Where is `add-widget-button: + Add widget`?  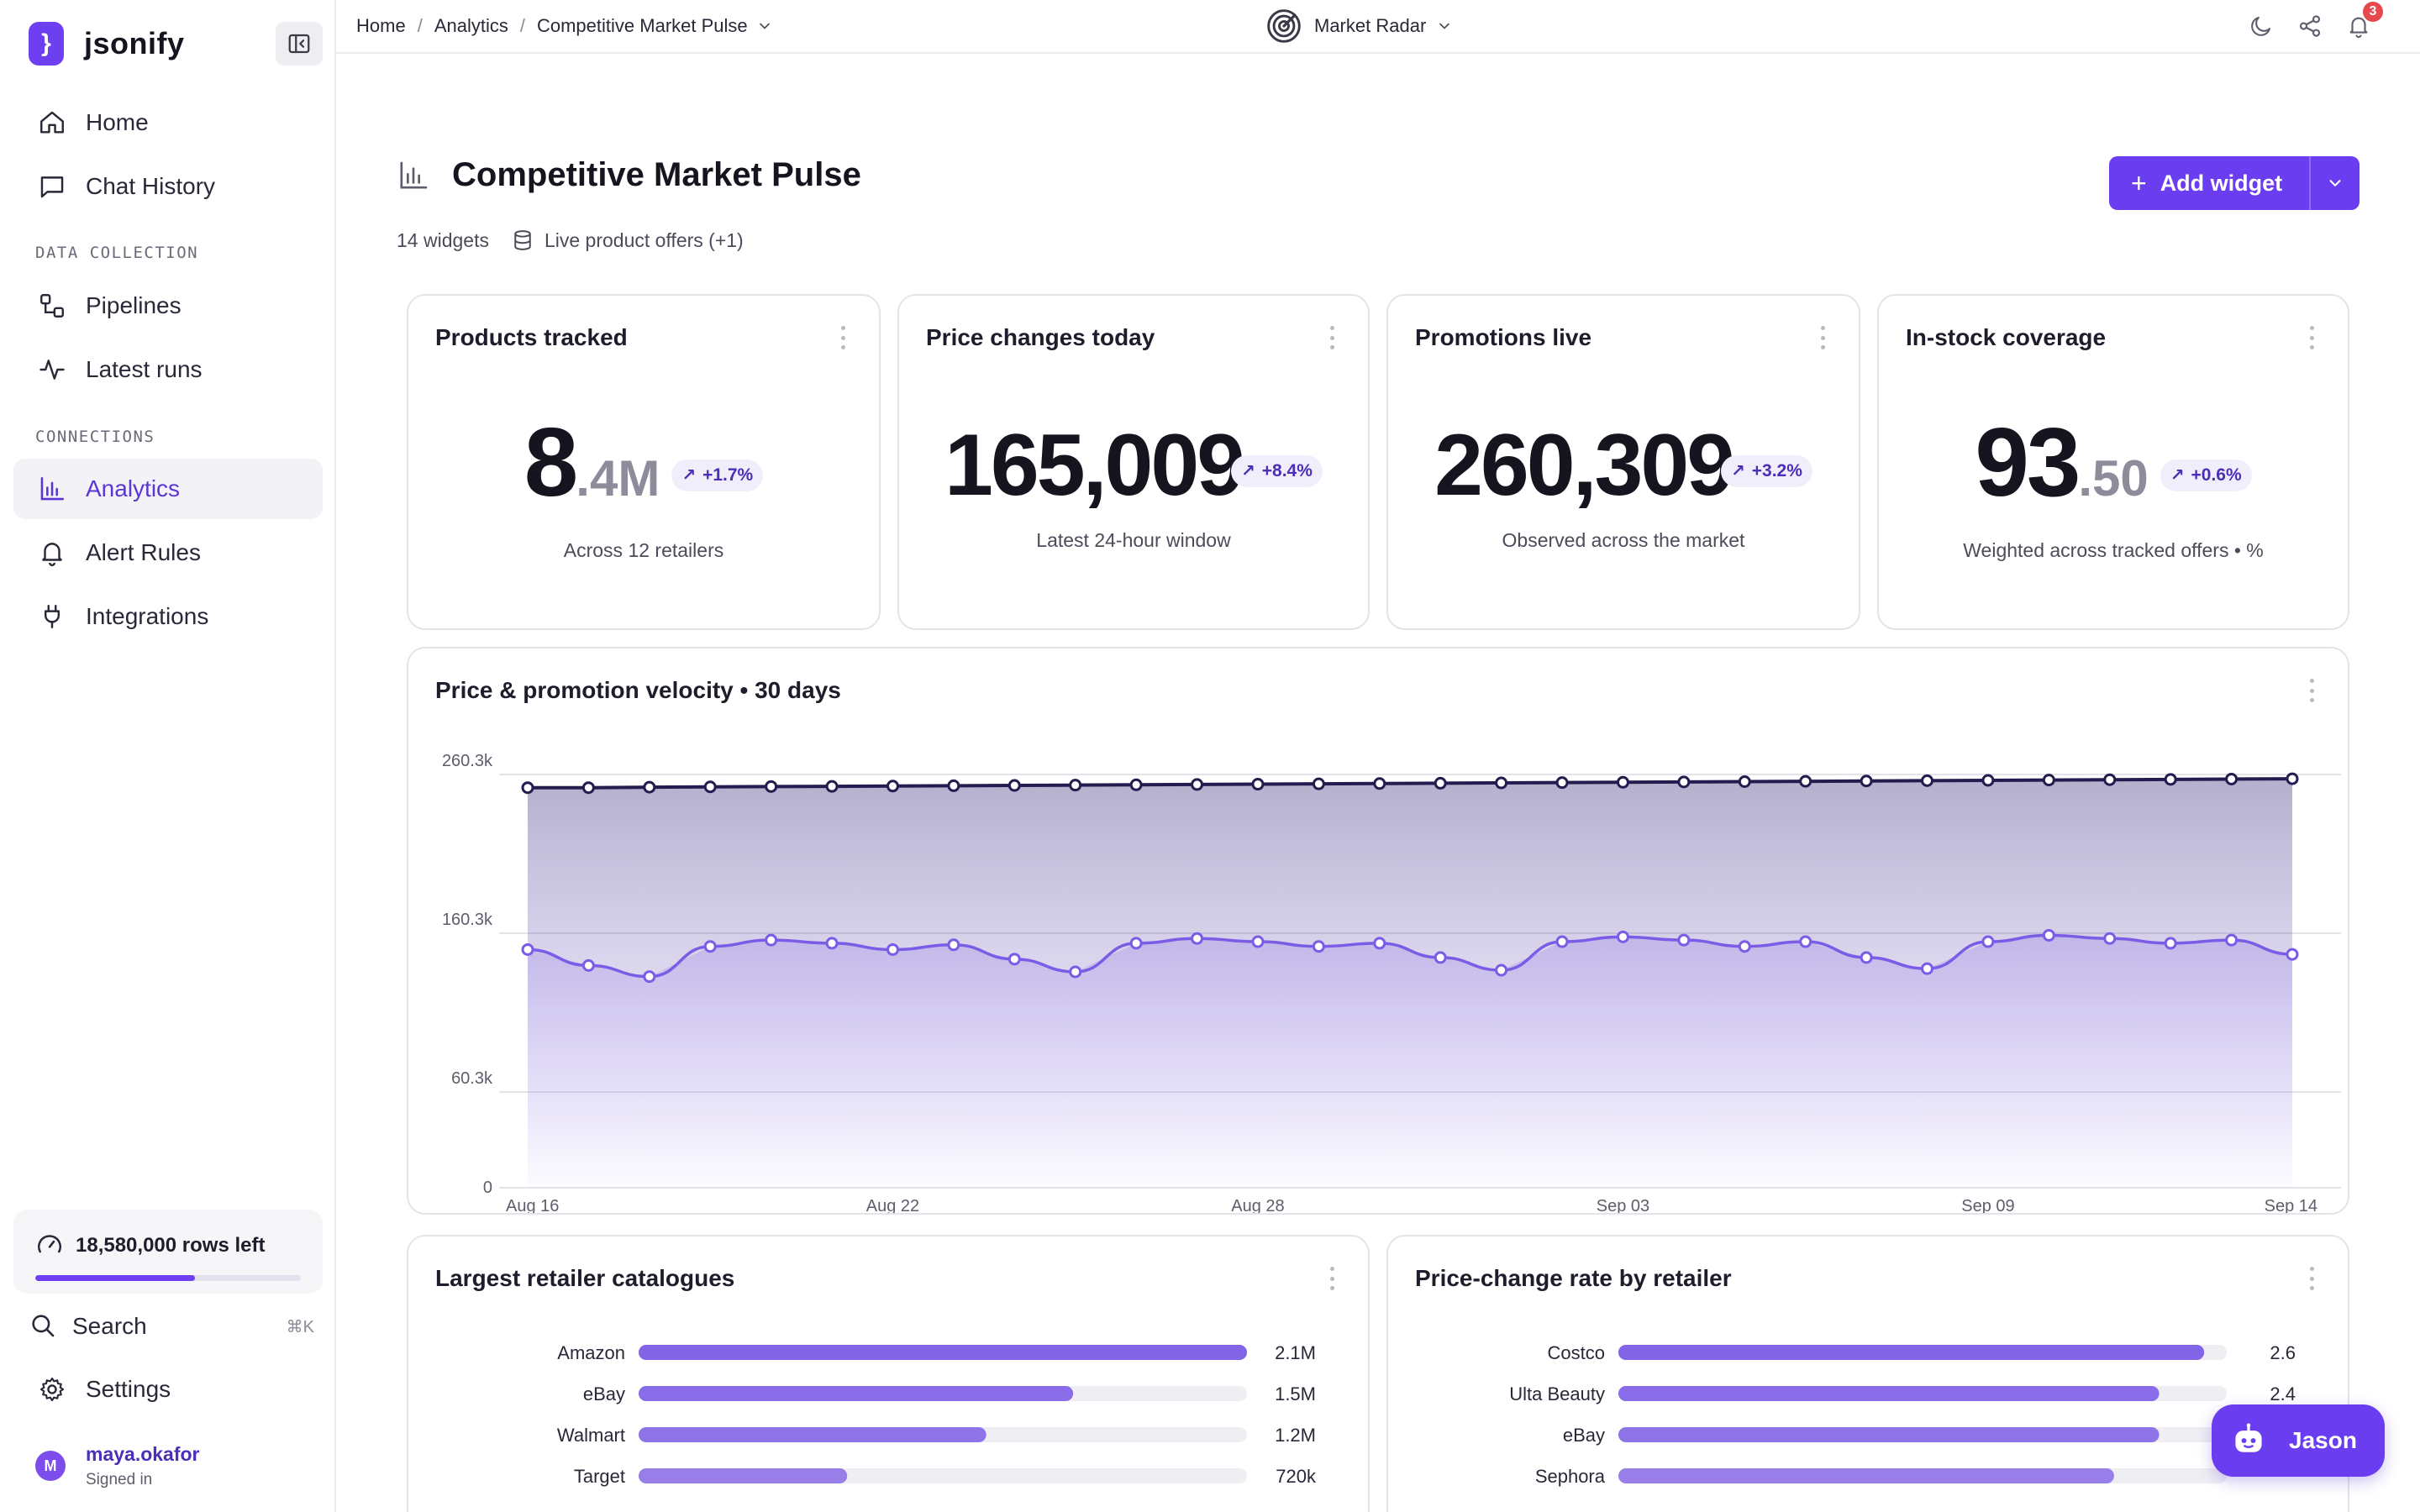
add-widget-button: + Add widget is located at coordinates (2234, 183).